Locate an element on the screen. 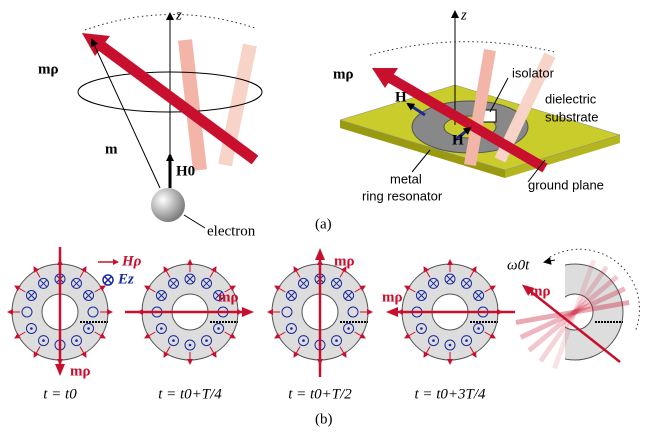 This screenshot has width=652, height=432. ring is located at coordinates (594, 312).